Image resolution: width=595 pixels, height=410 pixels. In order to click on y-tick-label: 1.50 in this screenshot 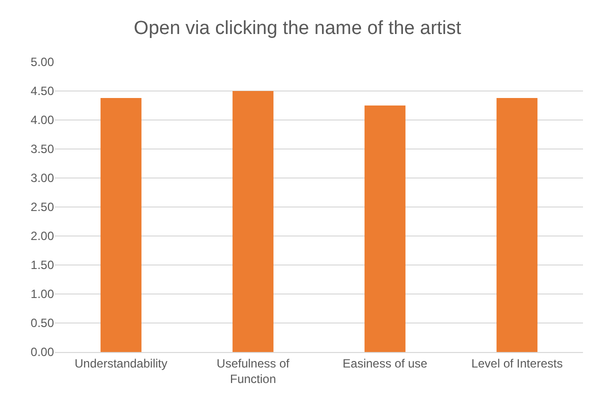, I will do `click(42, 265)`.